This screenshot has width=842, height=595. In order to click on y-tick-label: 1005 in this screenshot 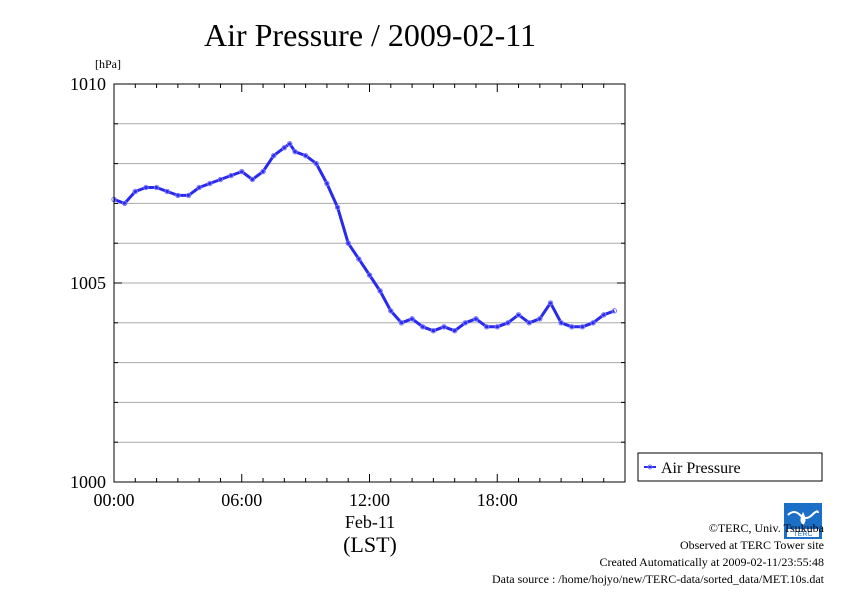, I will do `click(88, 283)`.